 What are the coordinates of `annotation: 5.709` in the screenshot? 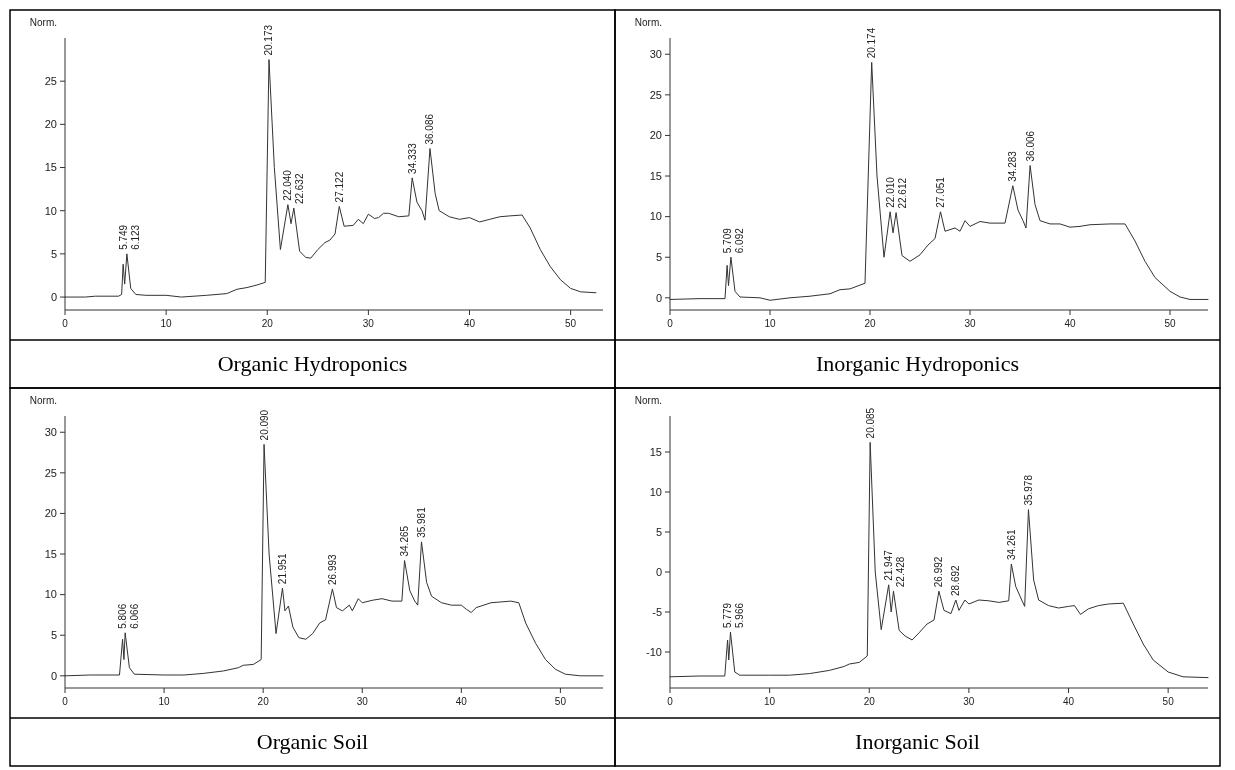 It's located at (727, 240).